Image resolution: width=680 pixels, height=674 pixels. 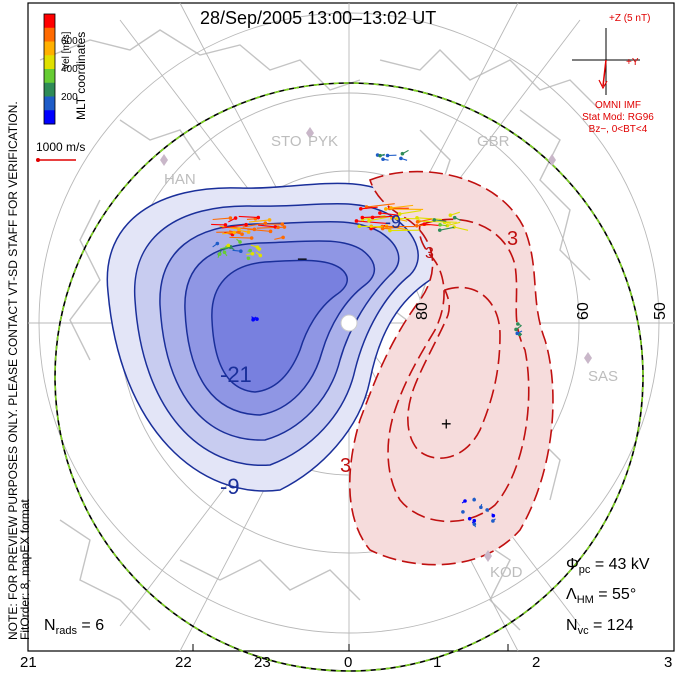 I want to click on pole-marker, so click(x=349, y=323).